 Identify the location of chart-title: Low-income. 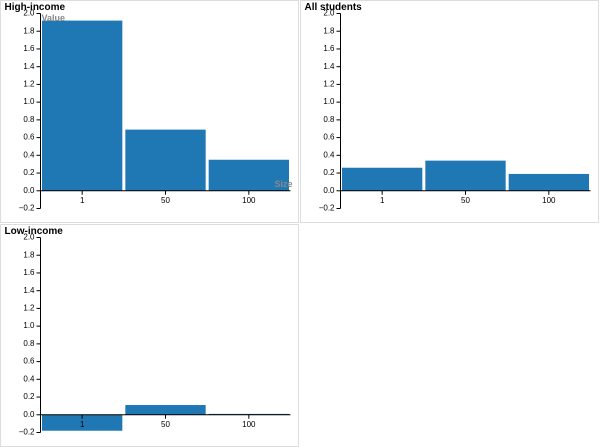
(34, 231).